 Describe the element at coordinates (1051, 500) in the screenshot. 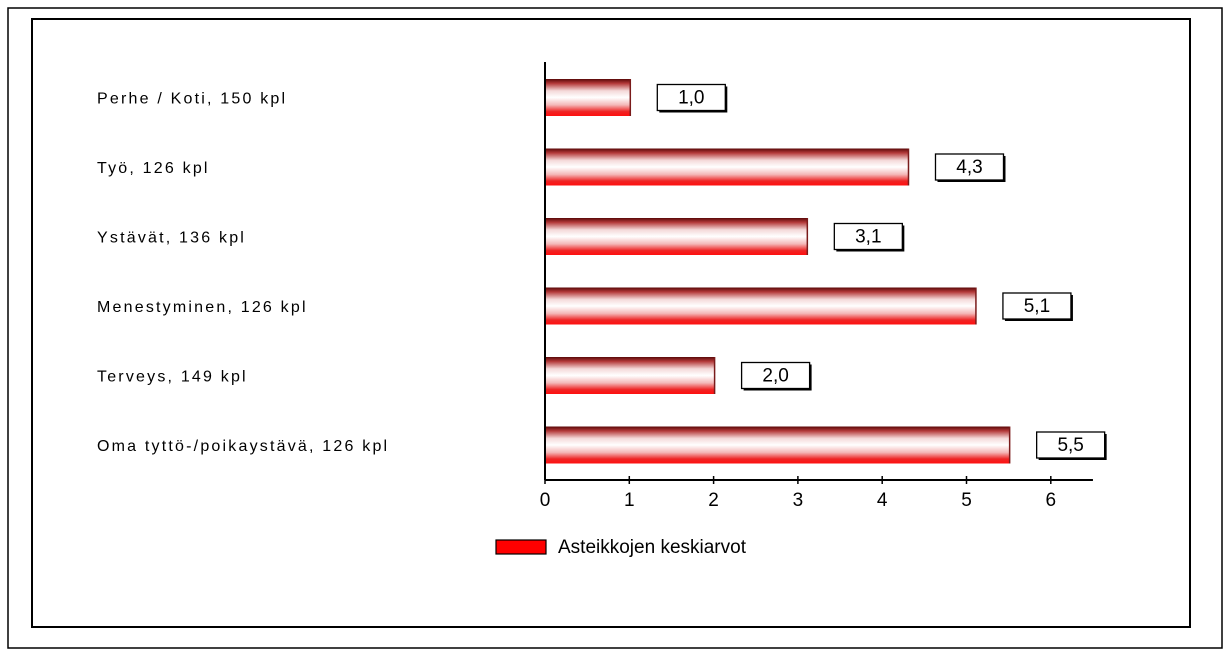

I see `x-tick-label: 6` at that location.